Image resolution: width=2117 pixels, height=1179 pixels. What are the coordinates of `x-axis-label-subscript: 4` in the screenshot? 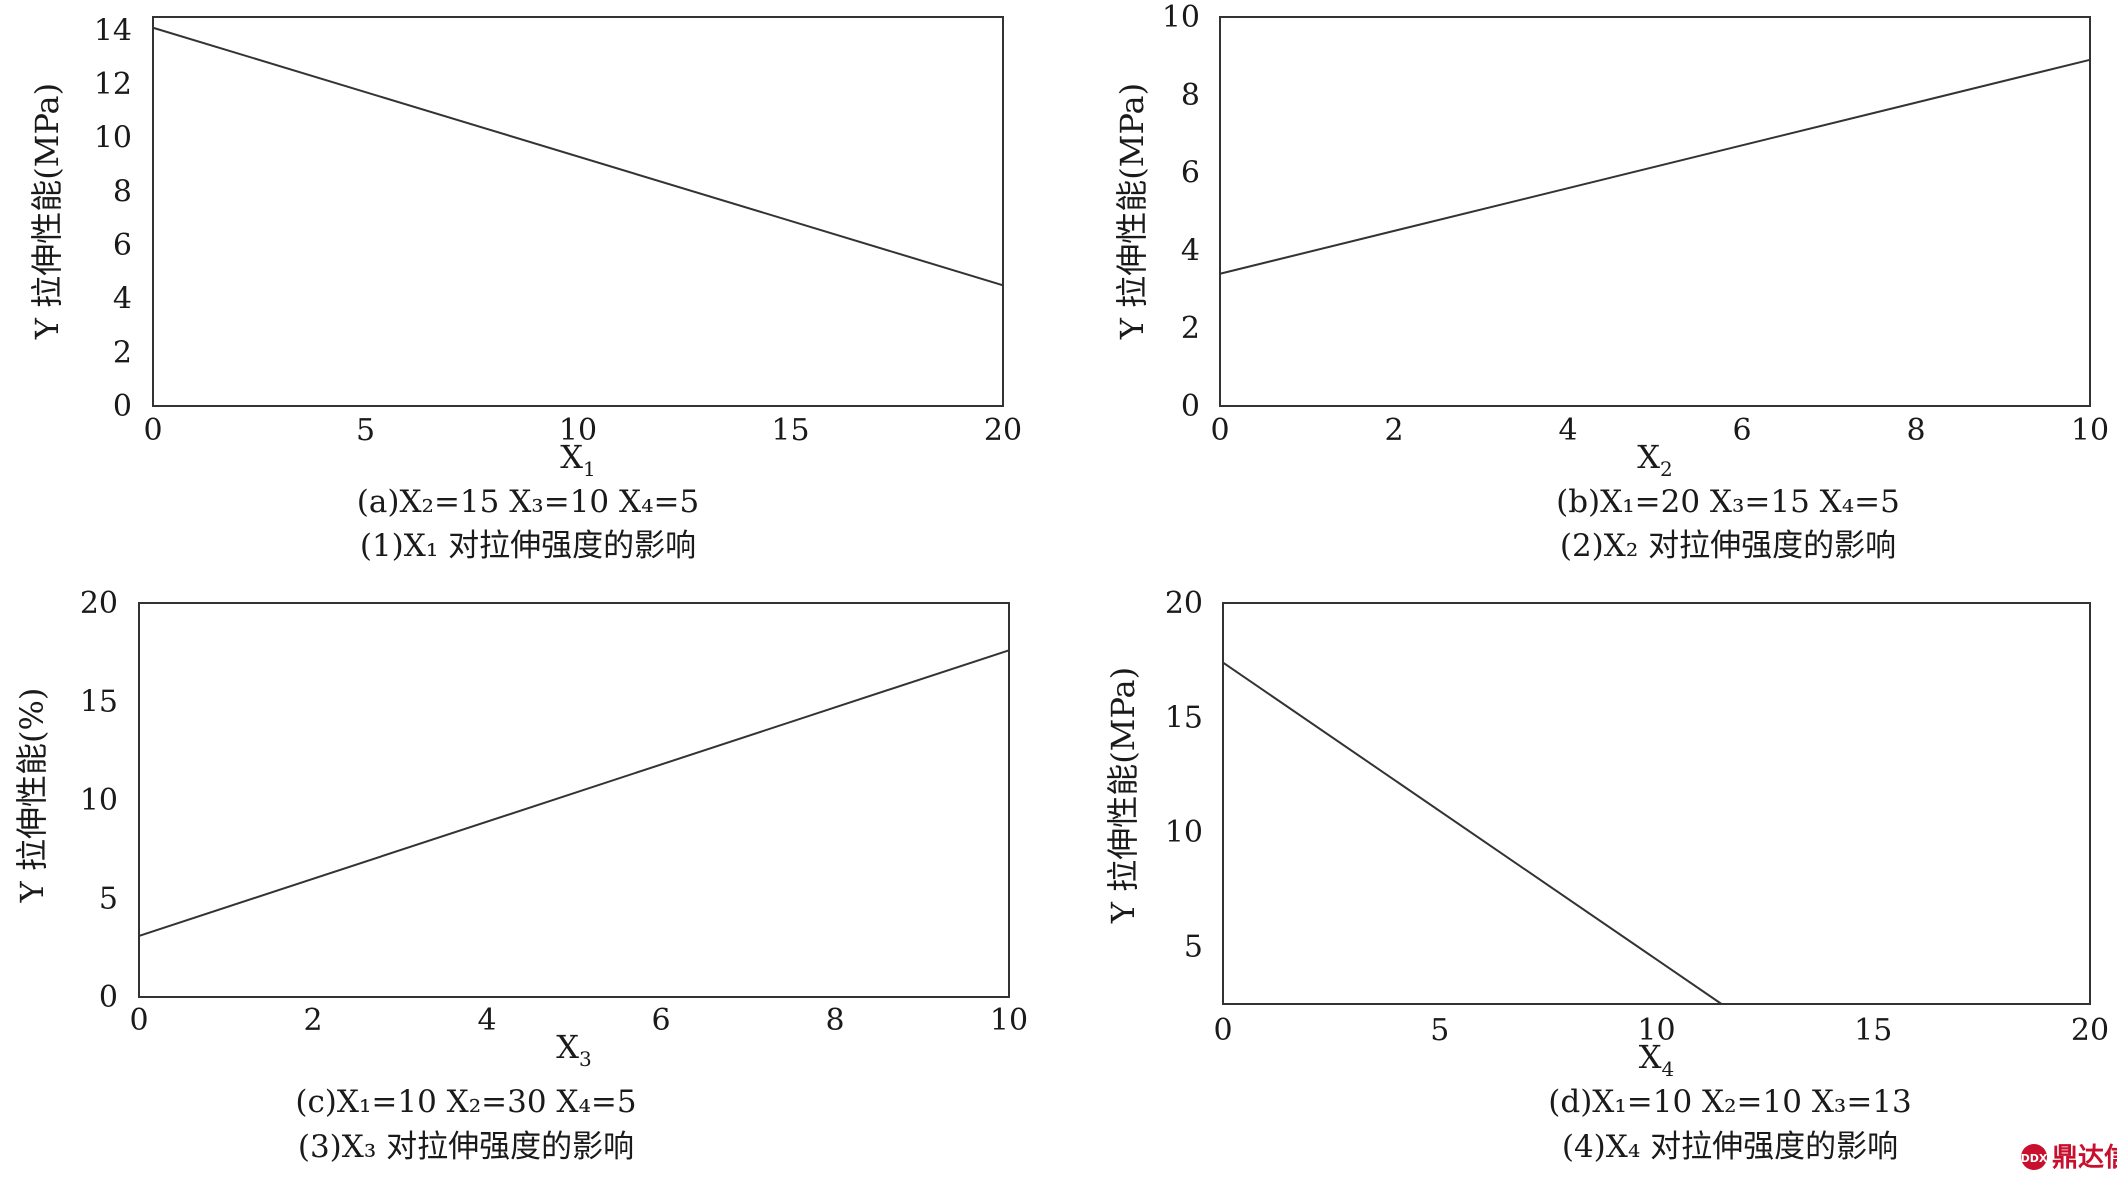 It's located at (1668, 1069).